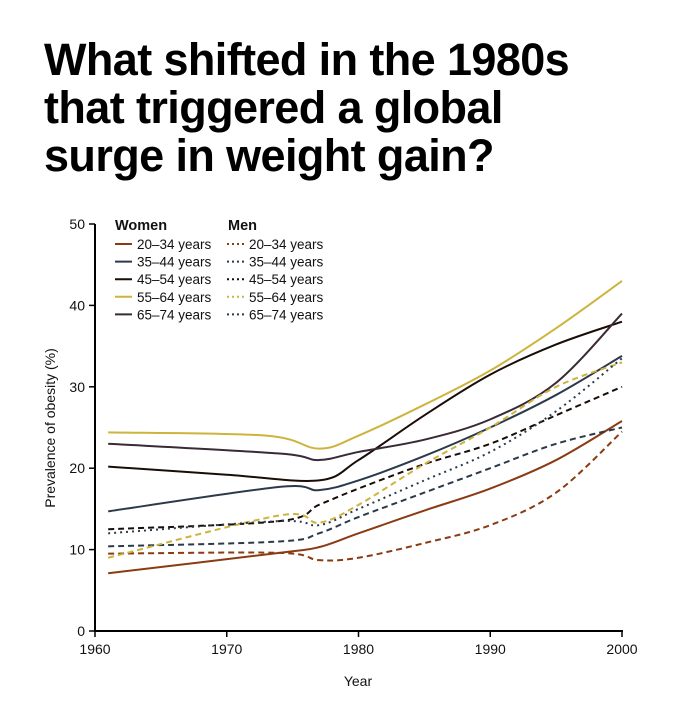 This screenshot has height=720, width=686. What do you see at coordinates (77, 387) in the screenshot?
I see `y-tick-label: 30` at bounding box center [77, 387].